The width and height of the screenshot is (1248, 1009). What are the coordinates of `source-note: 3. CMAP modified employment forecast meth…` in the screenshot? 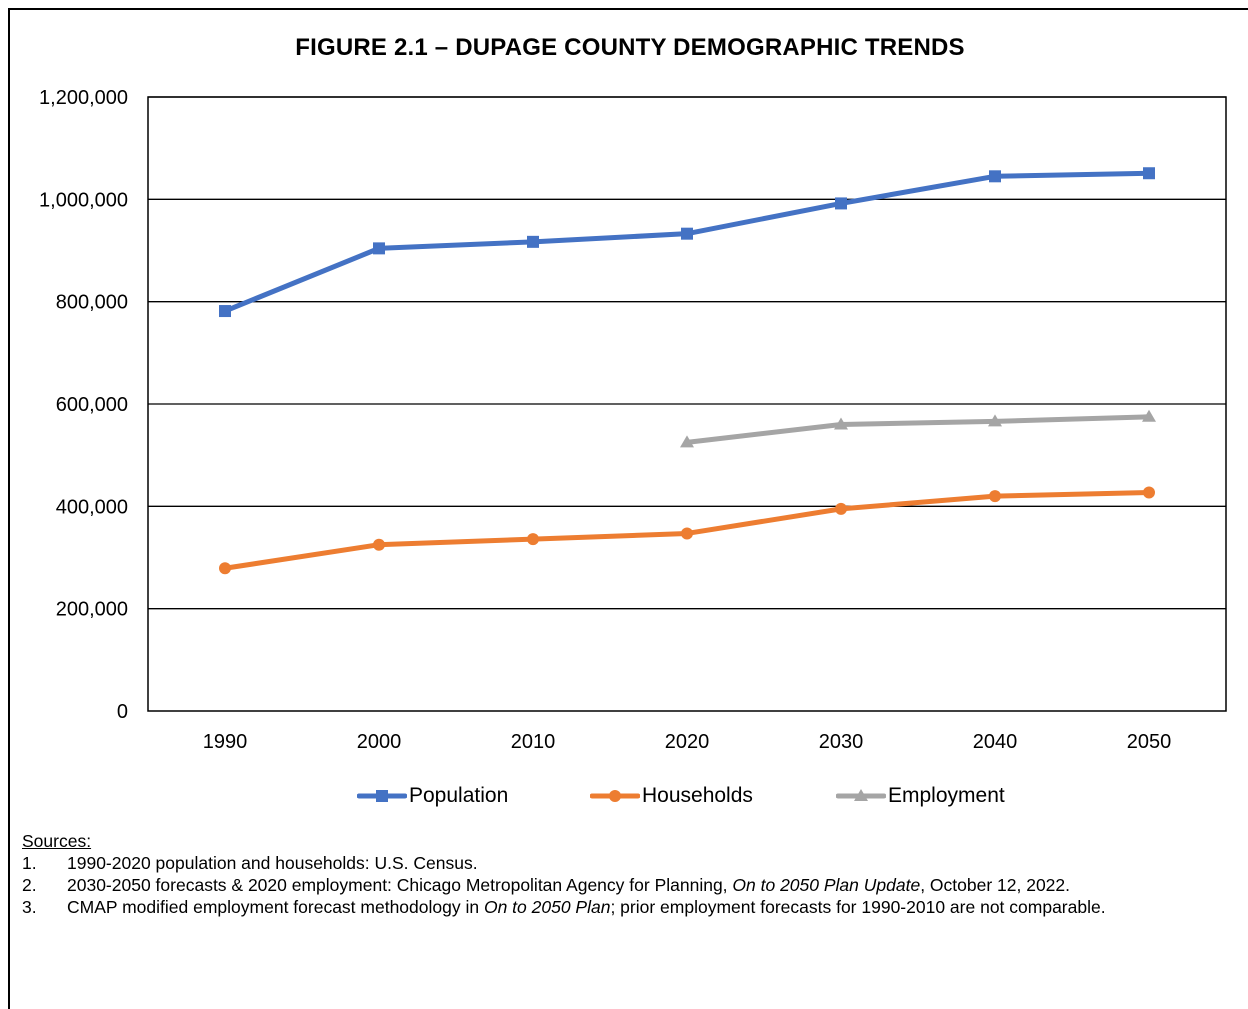 It's located at (628, 907).